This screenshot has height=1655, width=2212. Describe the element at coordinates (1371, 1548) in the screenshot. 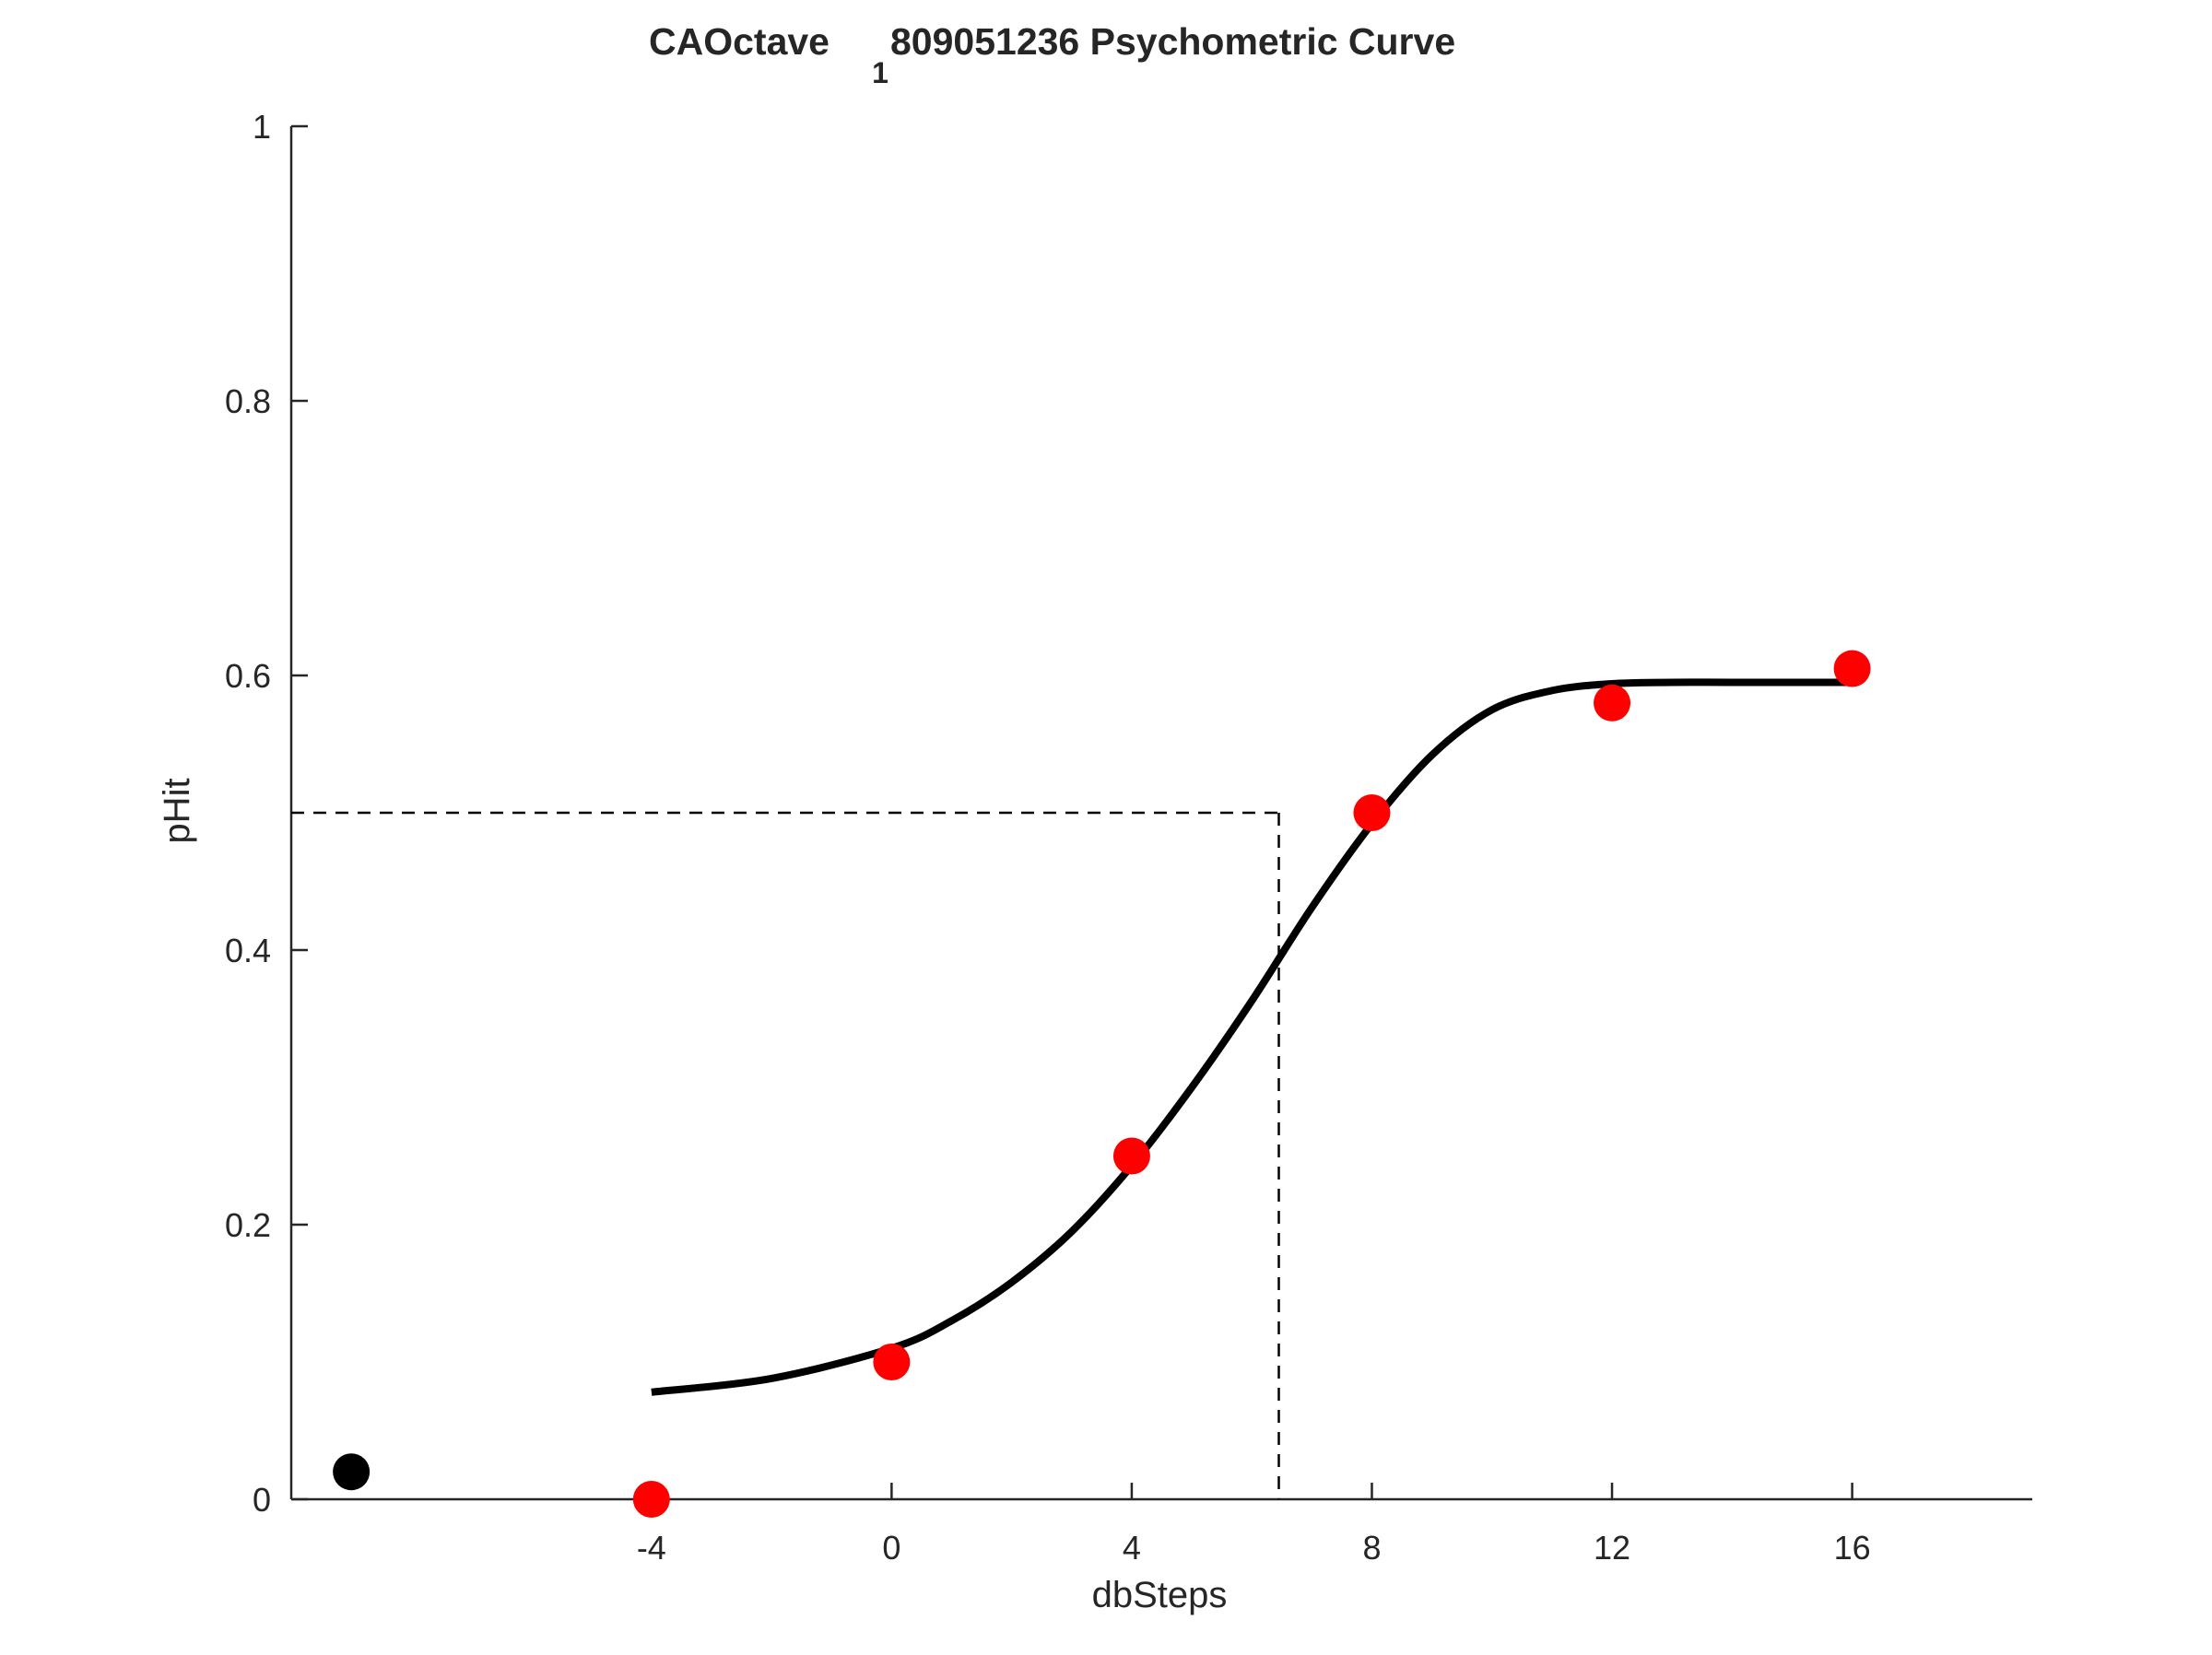

I see `x-tick-label: 8` at that location.